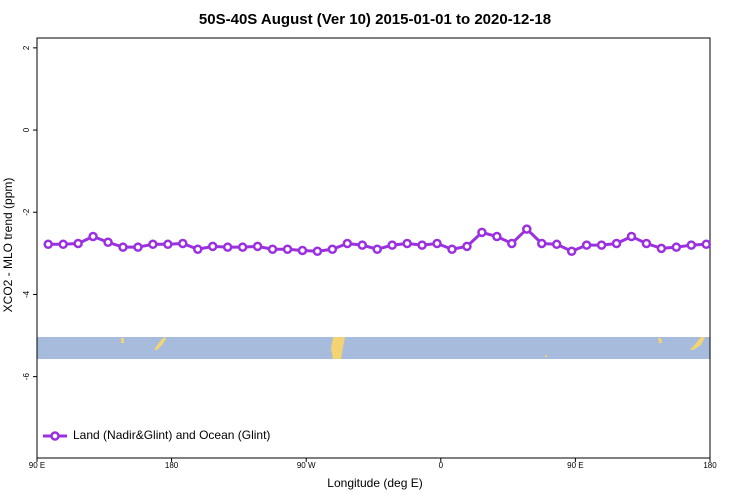 The height and width of the screenshot is (500, 750). Describe the element at coordinates (26, 47) in the screenshot. I see `y-tick-label: 2` at that location.